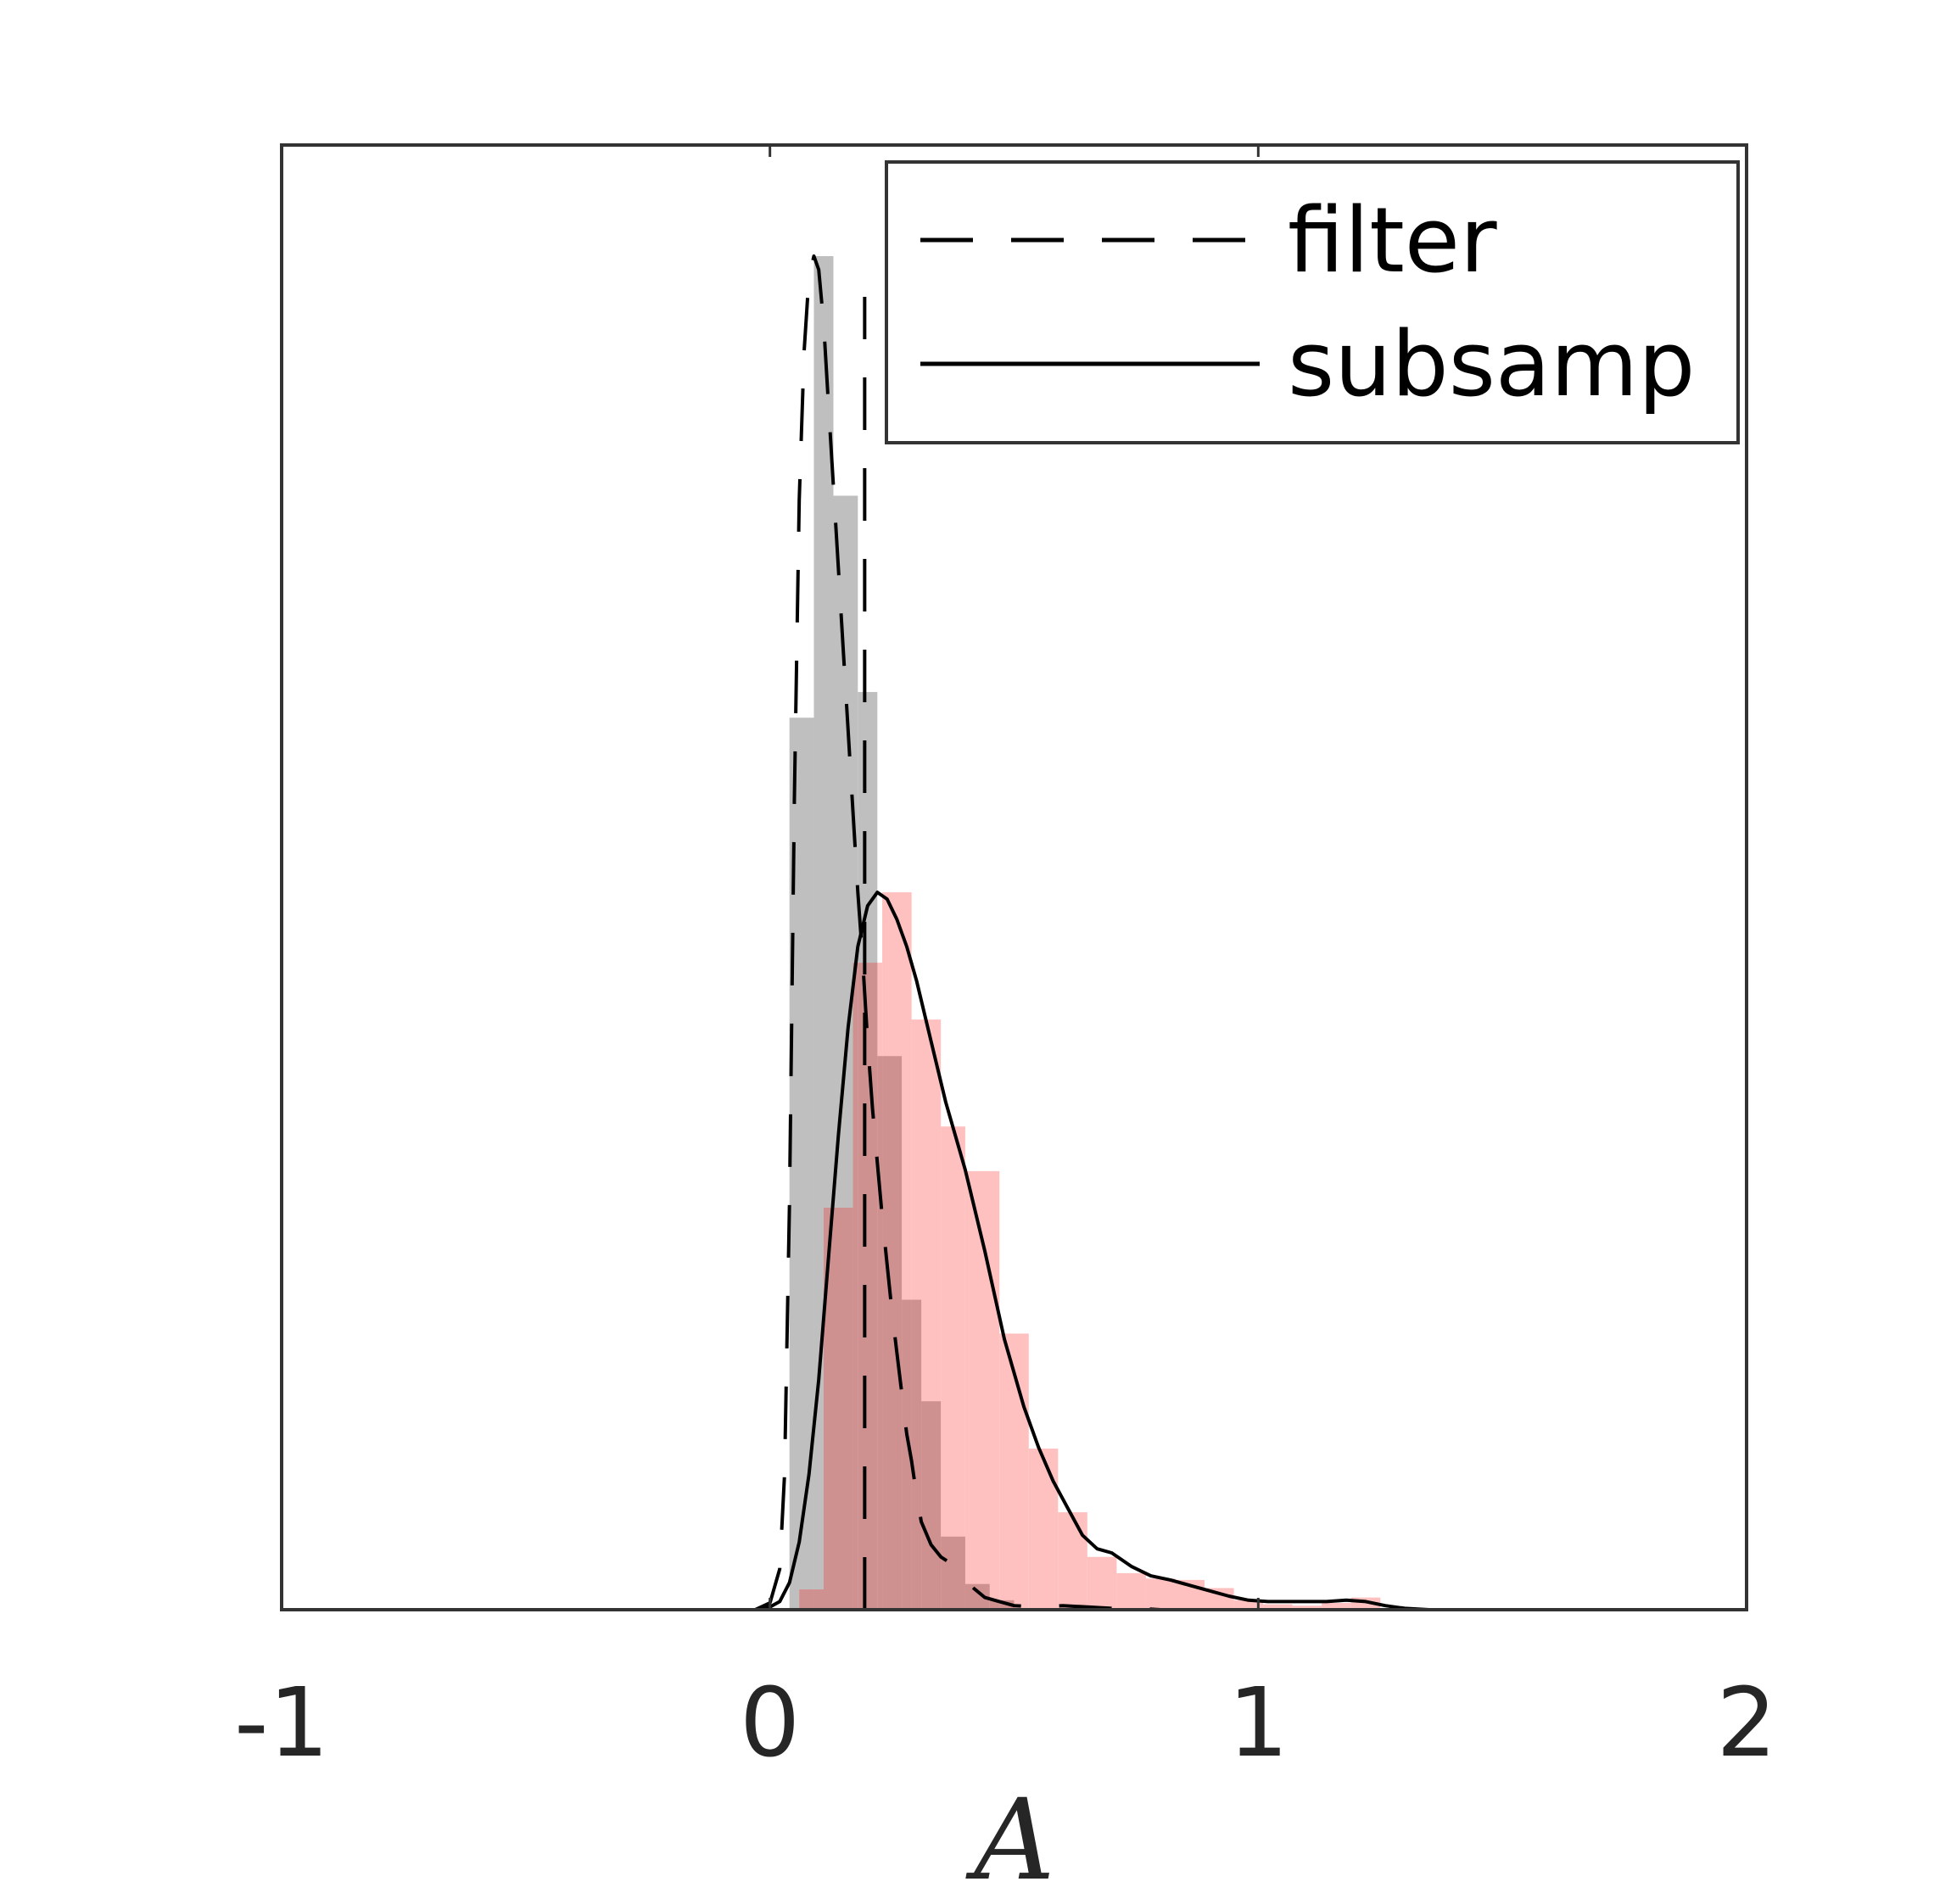 The image size is (1951, 1904). Describe the element at coordinates (281, 1723) in the screenshot. I see `x-tick-label: -1` at that location.